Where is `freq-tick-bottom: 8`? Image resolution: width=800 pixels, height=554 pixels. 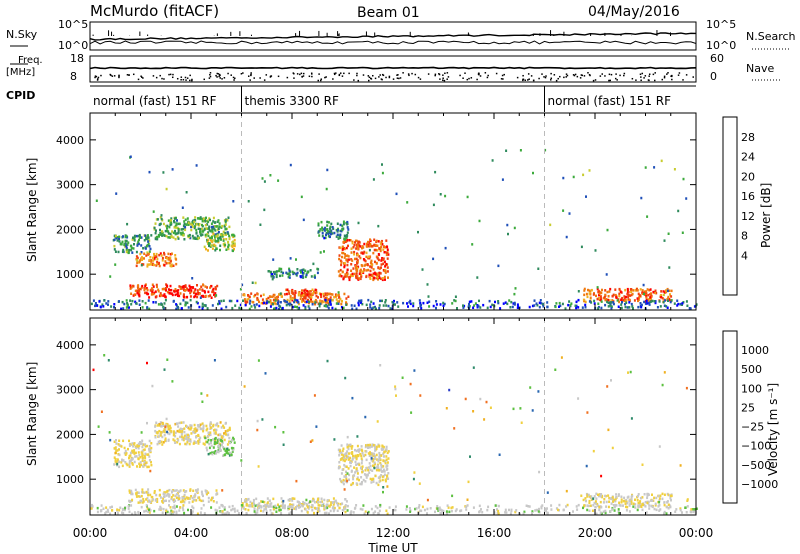
freq-tick-bottom: 8 is located at coordinates (73, 76).